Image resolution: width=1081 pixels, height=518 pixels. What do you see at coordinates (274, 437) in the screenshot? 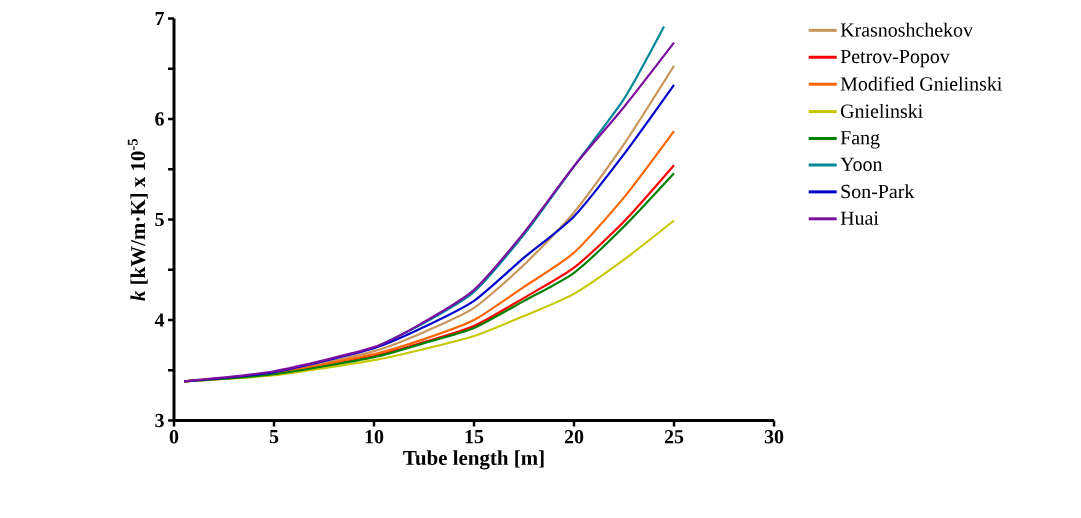
I see `x-tick-label: 5` at bounding box center [274, 437].